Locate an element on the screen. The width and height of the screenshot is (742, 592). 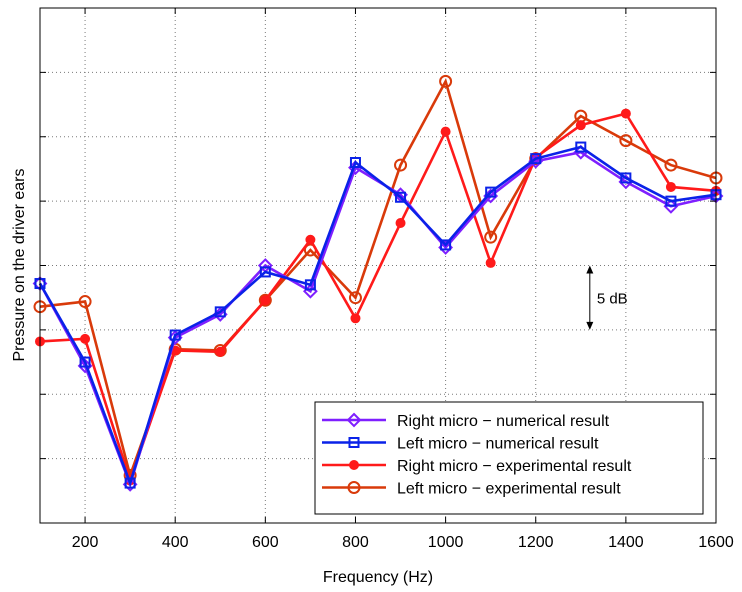
legend-item: Left micro − experimental result is located at coordinates (471, 489).